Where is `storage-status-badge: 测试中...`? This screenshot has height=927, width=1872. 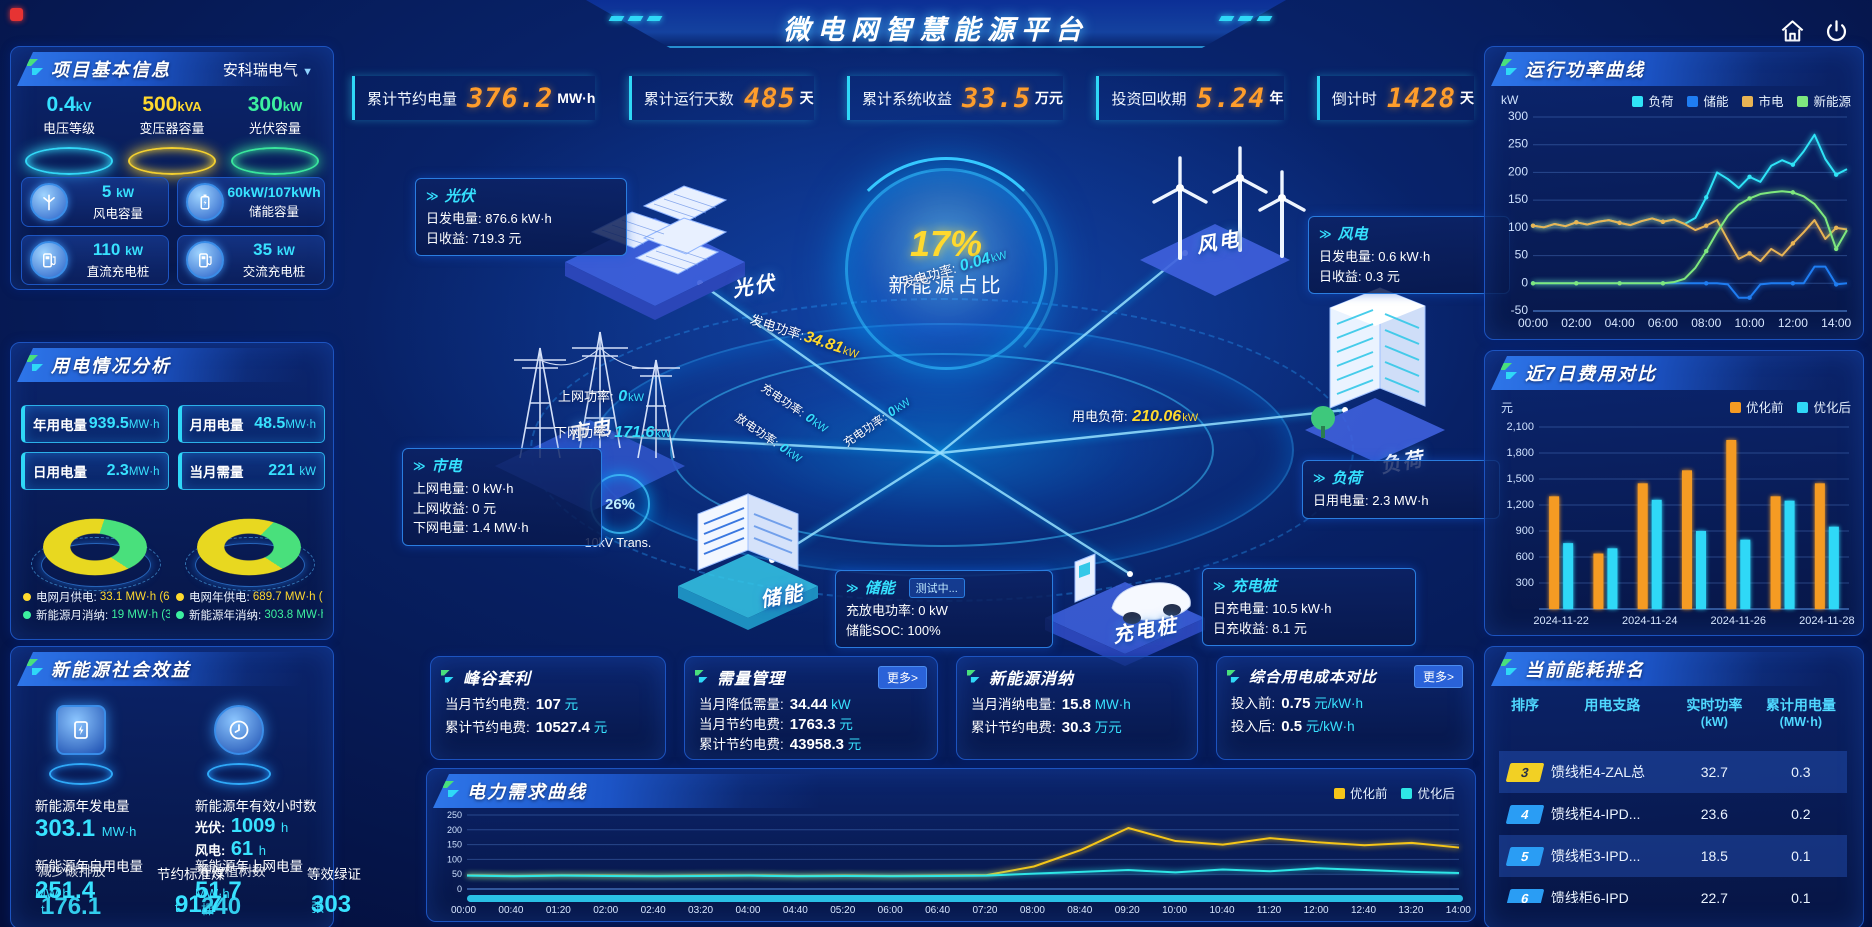
storage-status-badge: 测试中... is located at coordinates (936, 587).